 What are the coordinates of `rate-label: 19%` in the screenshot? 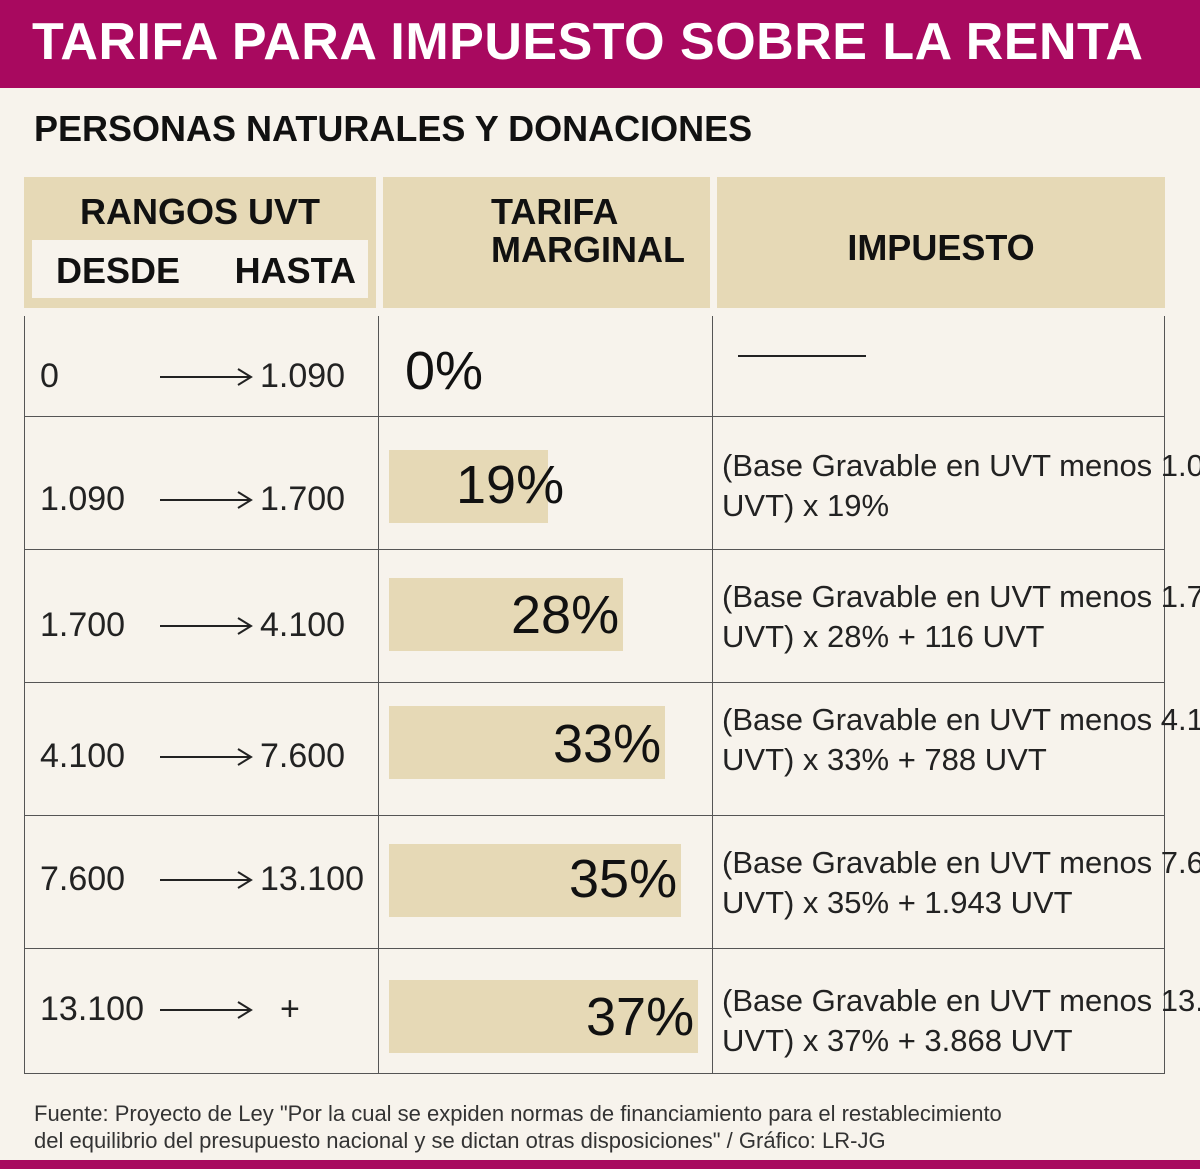 It's located at (510, 485).